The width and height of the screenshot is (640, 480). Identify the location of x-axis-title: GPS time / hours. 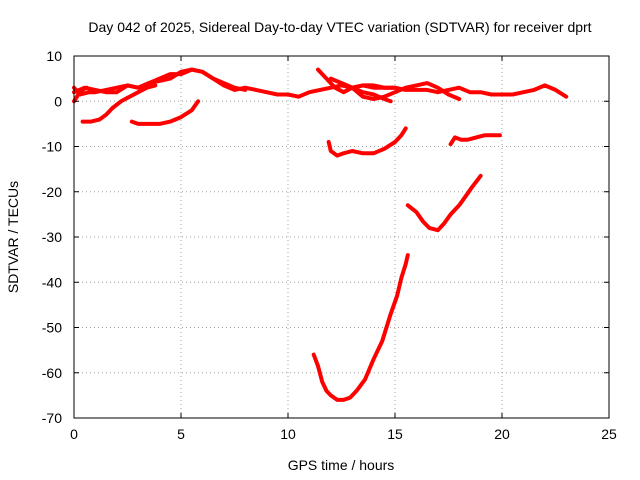
(341, 465).